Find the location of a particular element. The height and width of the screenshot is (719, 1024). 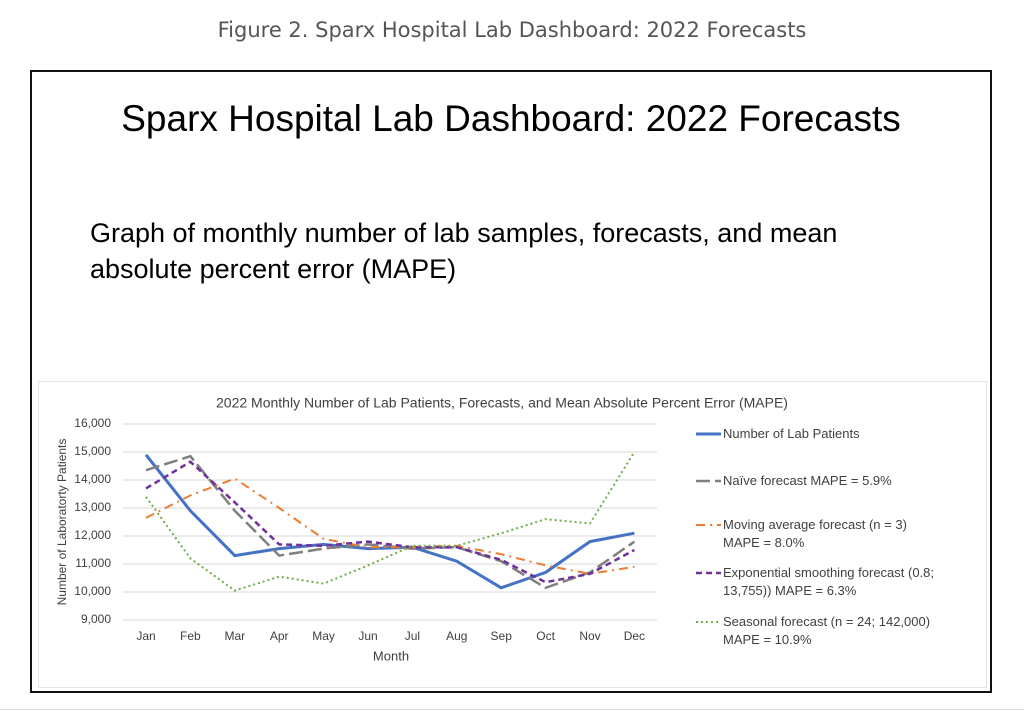

x-tick-label: Mar is located at coordinates (234, 636).